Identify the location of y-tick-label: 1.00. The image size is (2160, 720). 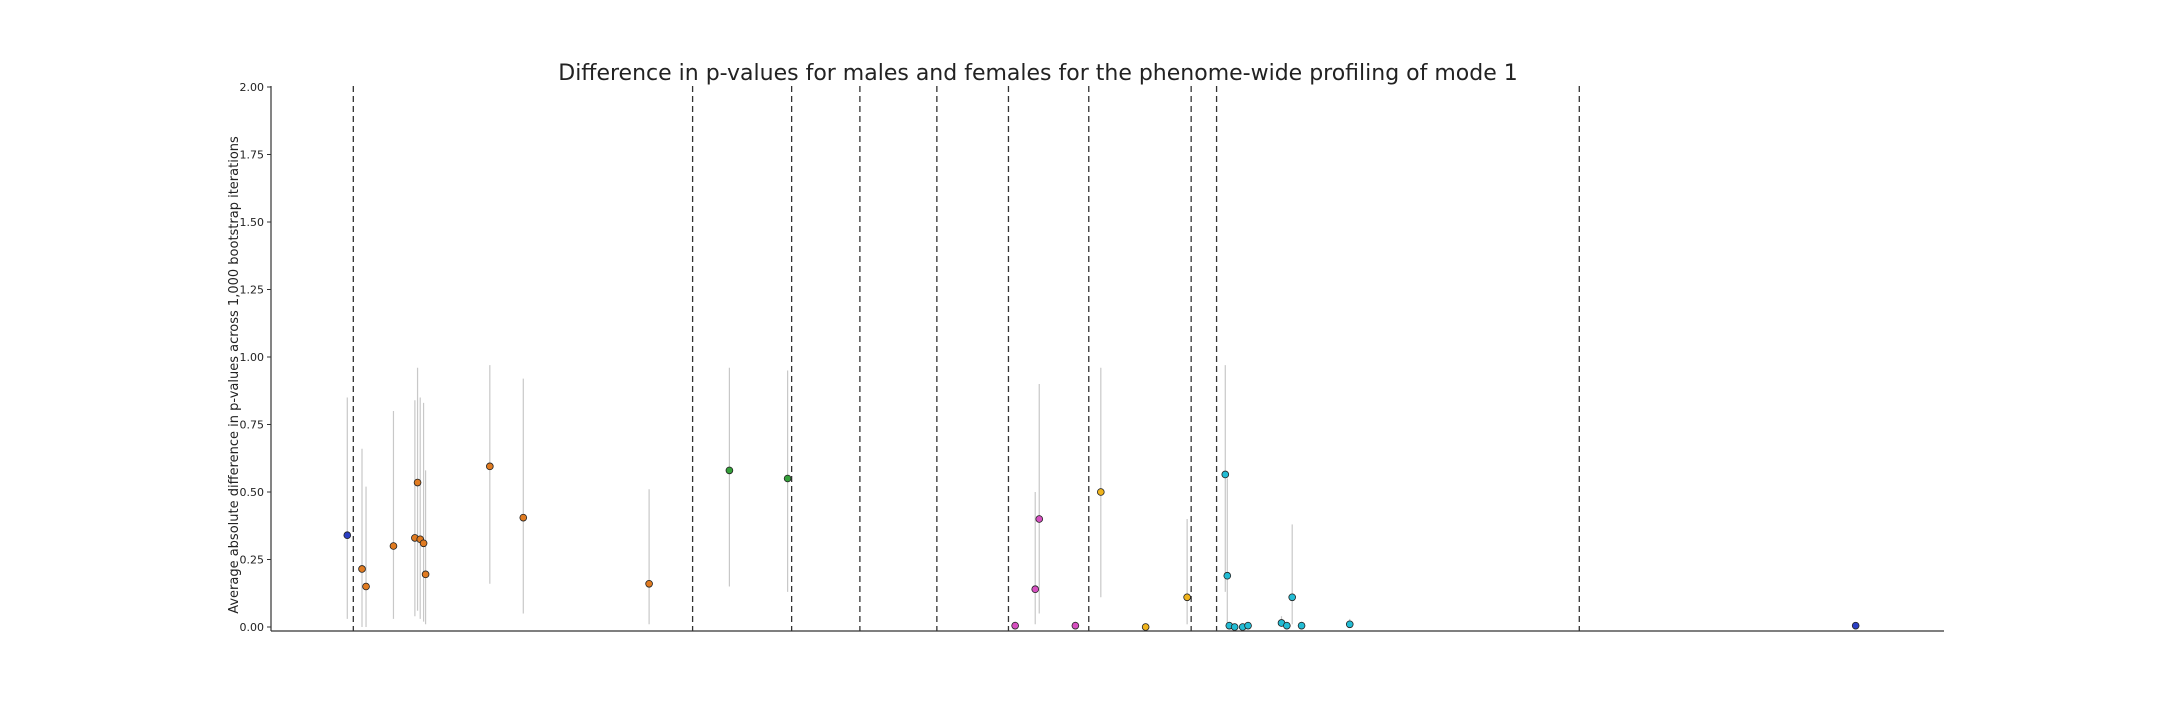
(252, 357).